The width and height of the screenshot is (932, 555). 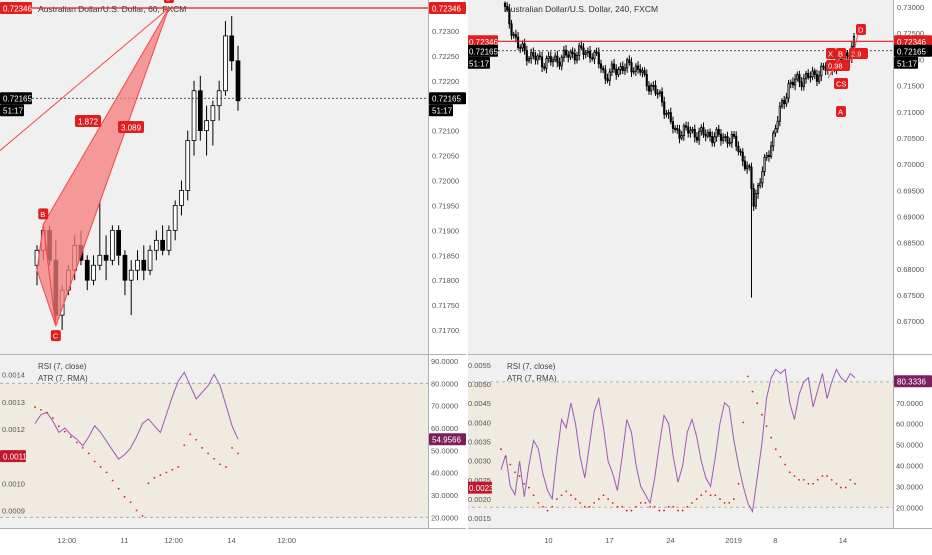 What do you see at coordinates (482, 50) in the screenshot?
I see `last-price-left-label: 0.72165` at bounding box center [482, 50].